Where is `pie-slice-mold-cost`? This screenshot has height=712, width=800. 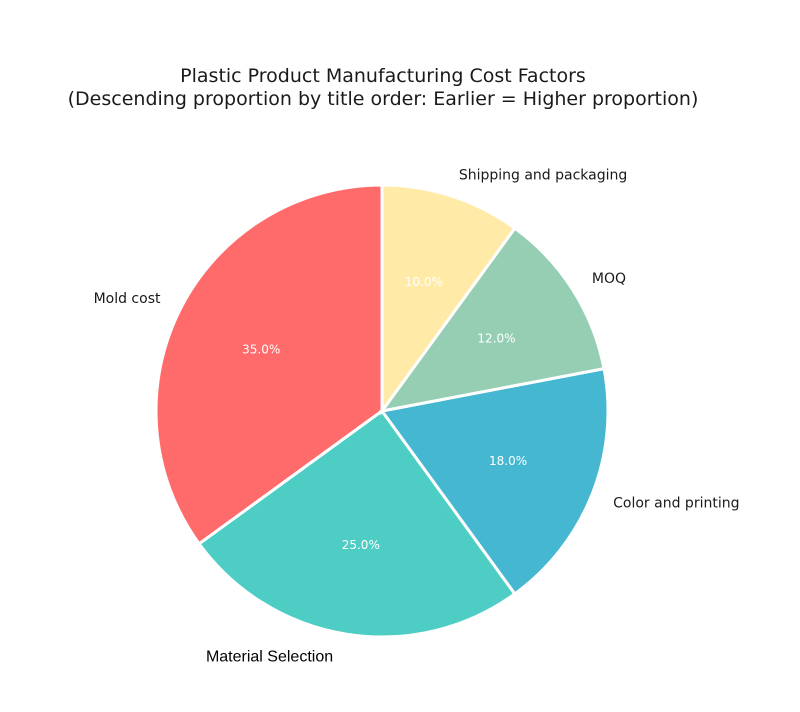
pie-slice-mold-cost is located at coordinates (269, 364).